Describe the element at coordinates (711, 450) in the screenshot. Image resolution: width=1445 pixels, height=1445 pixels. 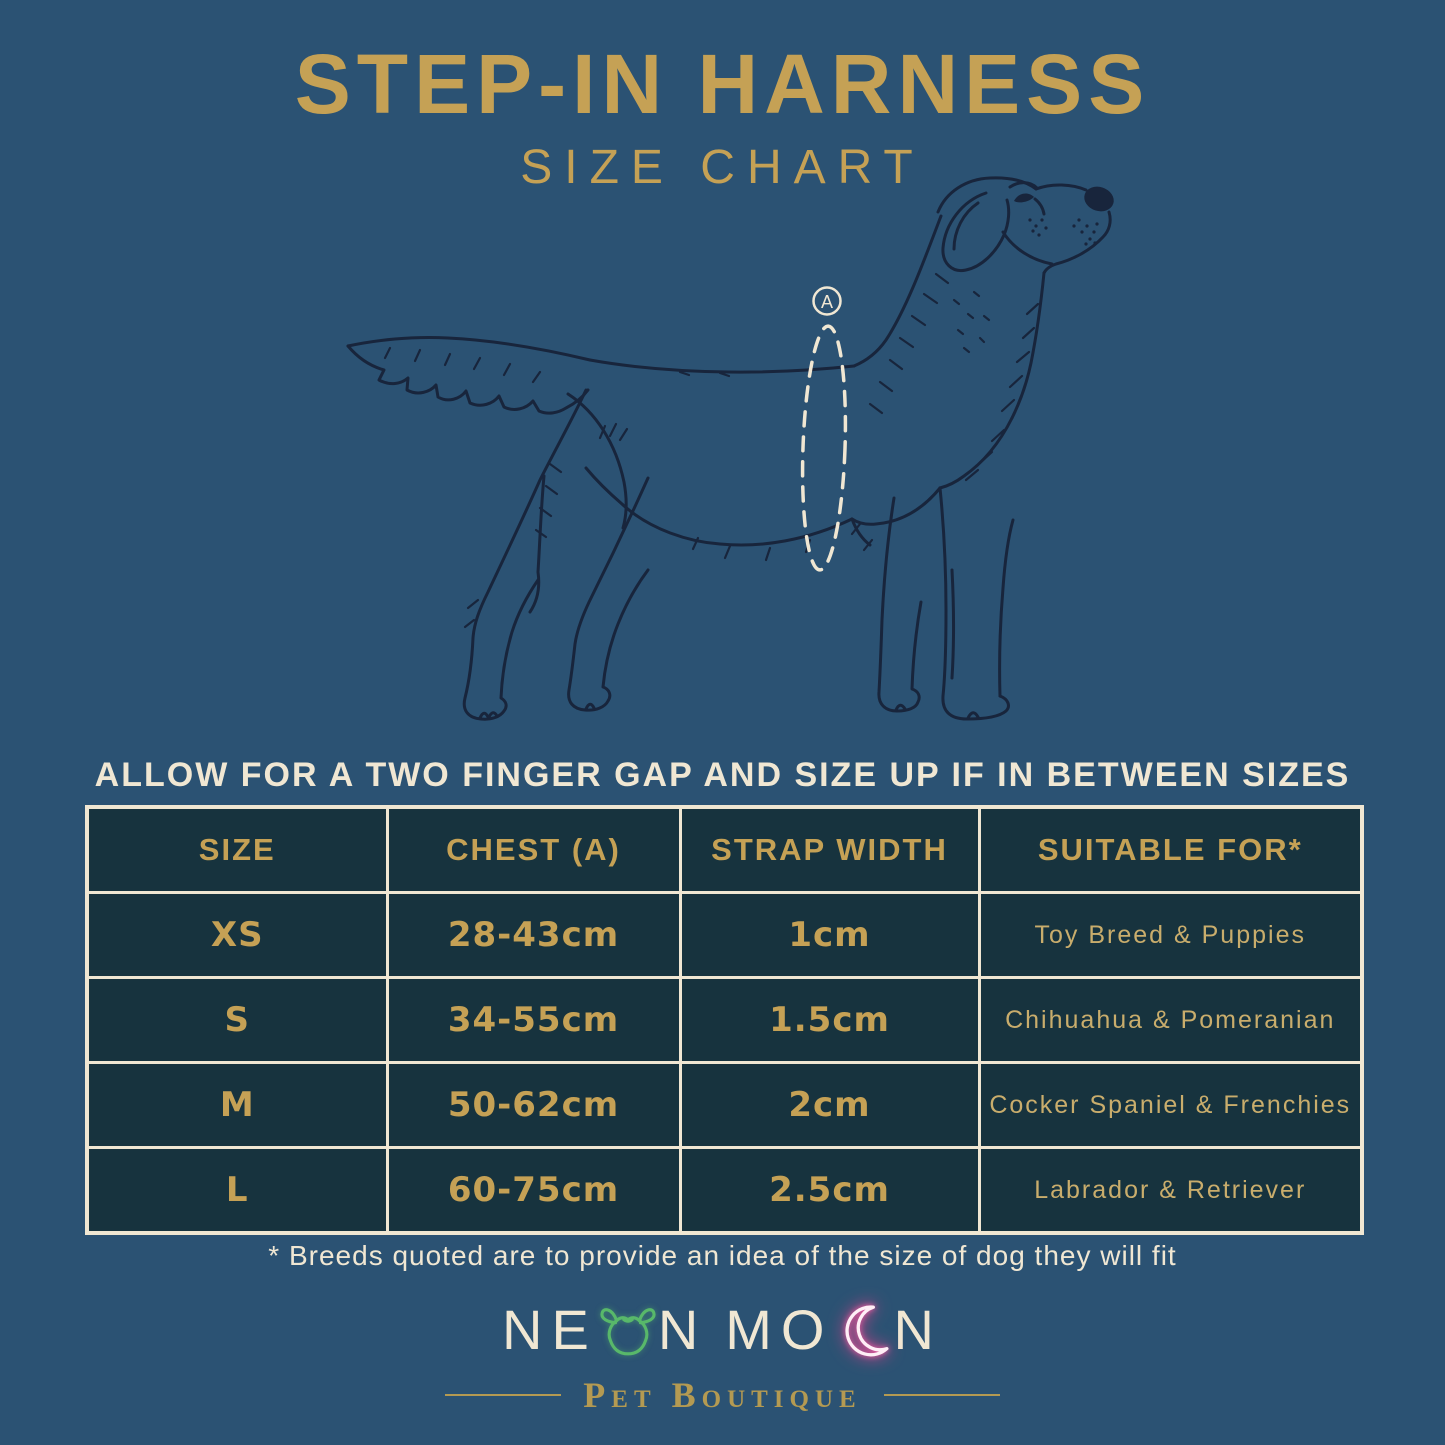
I see `dog-fur-detail` at that location.